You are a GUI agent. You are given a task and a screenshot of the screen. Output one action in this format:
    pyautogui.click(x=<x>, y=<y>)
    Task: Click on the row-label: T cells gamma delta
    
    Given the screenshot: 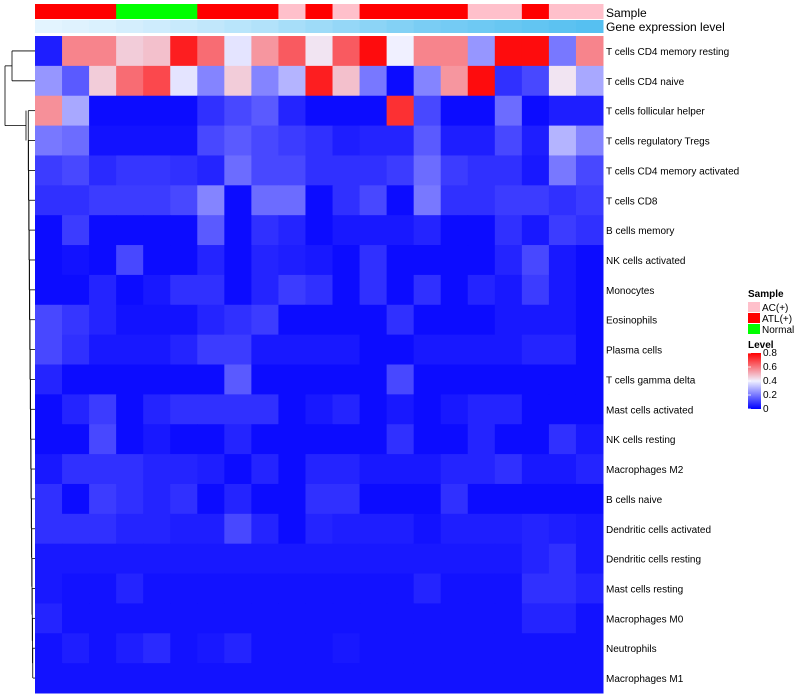 What is the action you would take?
    pyautogui.click(x=651, y=380)
    